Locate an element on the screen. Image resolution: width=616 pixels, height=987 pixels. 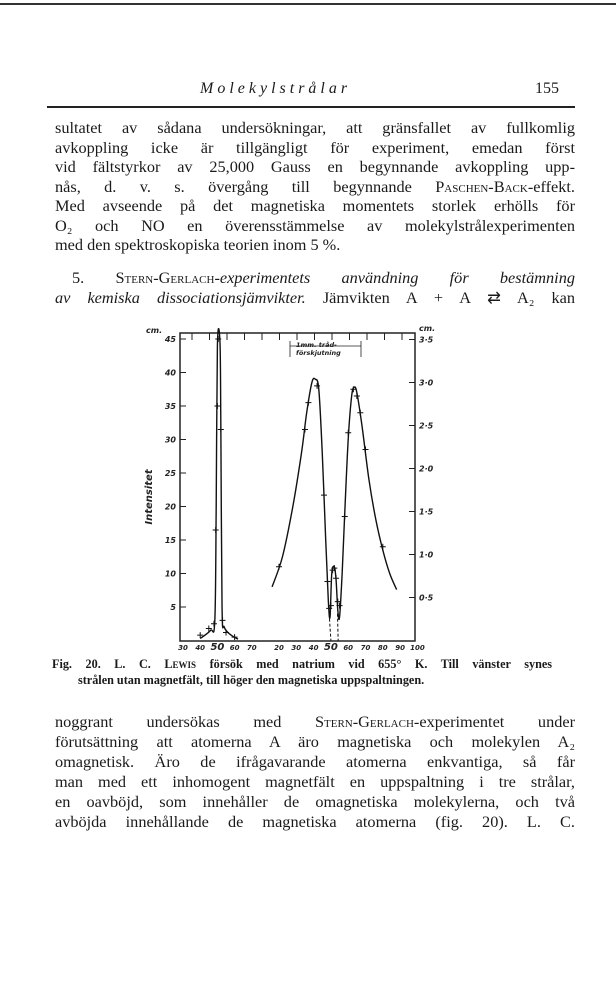
text-segment: noggrant undersökas med is located at coordinates (185, 721).